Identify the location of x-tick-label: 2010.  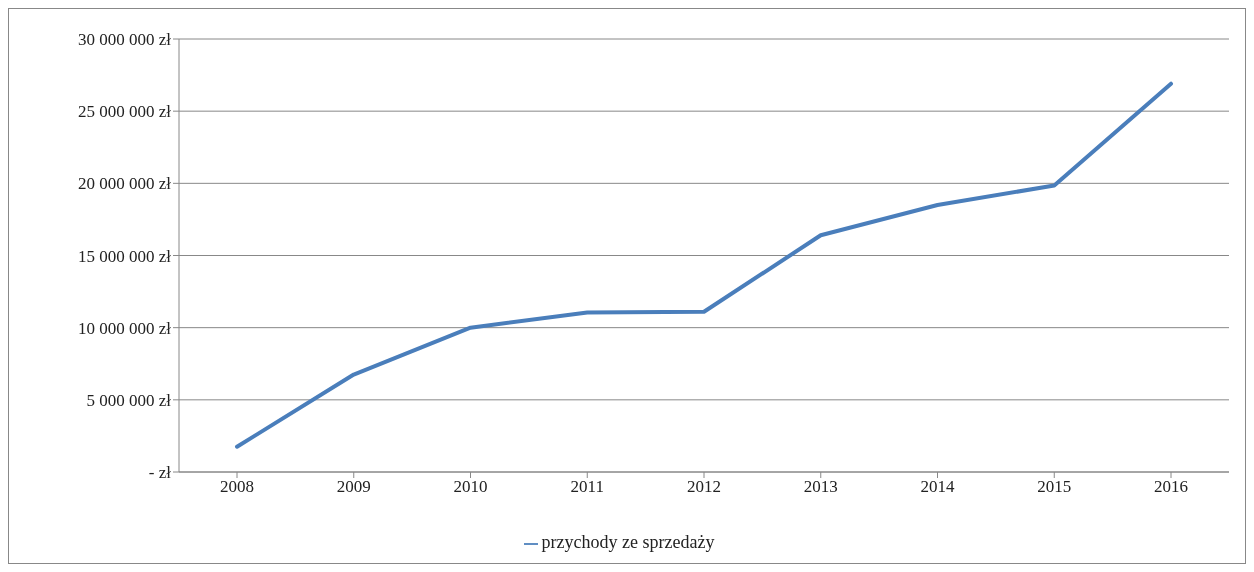
(470, 487).